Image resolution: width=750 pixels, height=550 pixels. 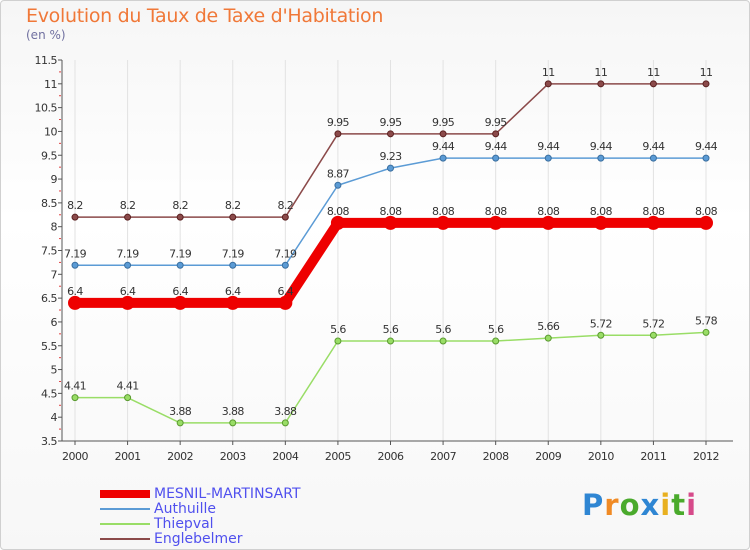 What do you see at coordinates (180, 411) in the screenshot?
I see `data-label: 3.88` at bounding box center [180, 411].